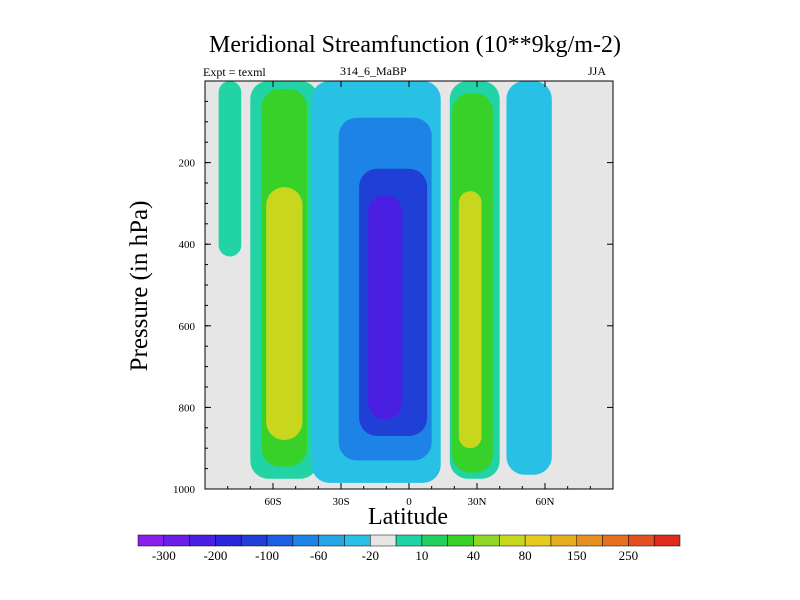 The width and height of the screenshot is (800, 600). I want to click on x-tick-label: 60S, so click(272, 502).